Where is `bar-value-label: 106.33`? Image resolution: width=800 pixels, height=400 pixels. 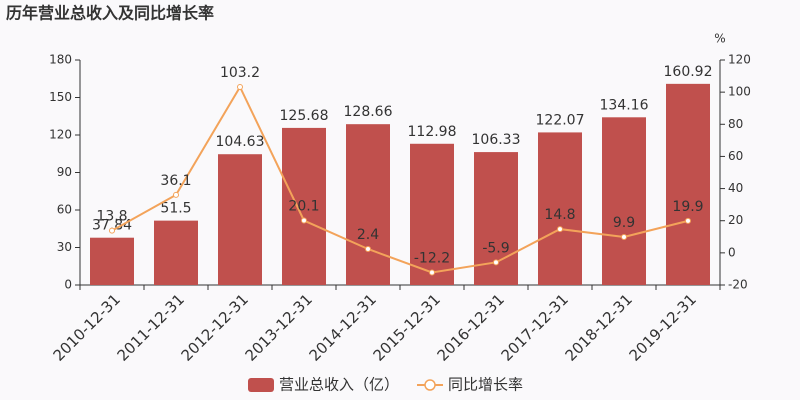 bar-value-label: 106.33 is located at coordinates (496, 140).